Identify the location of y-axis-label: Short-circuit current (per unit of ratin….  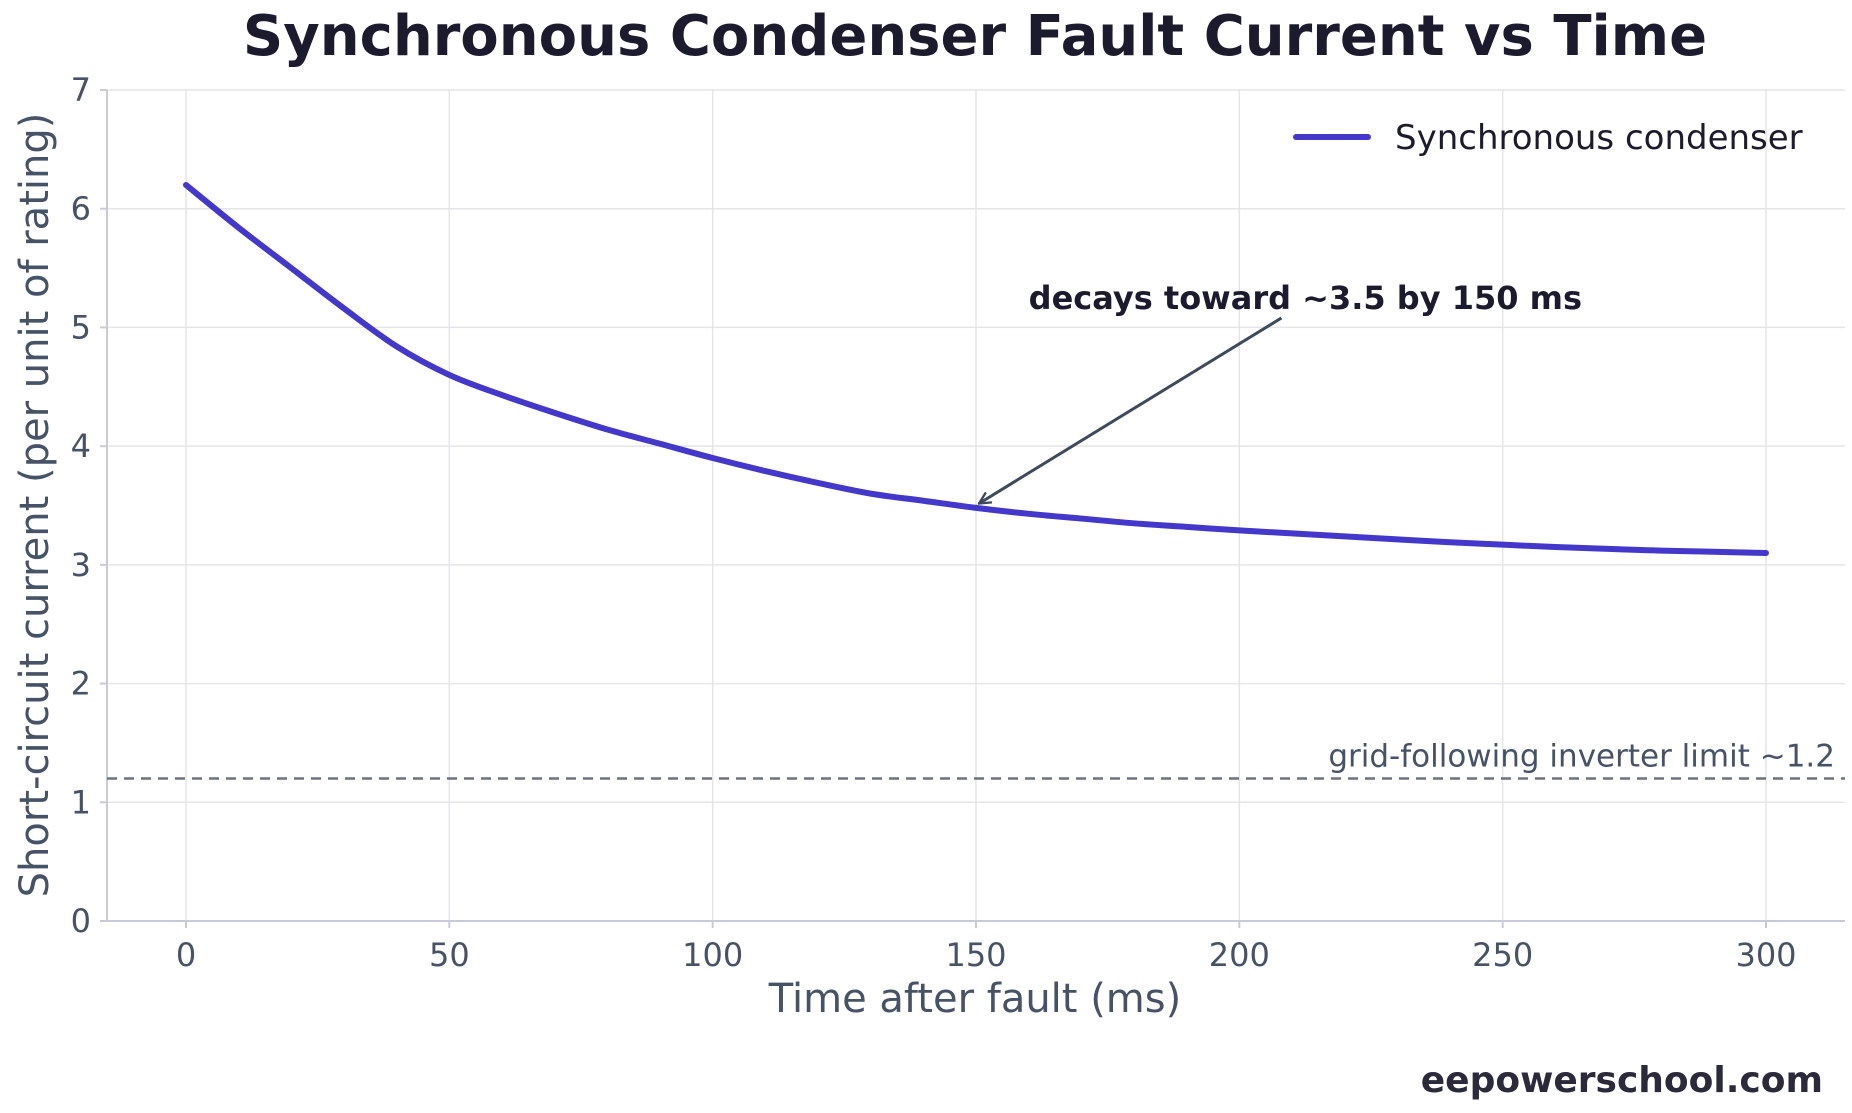
(35, 505).